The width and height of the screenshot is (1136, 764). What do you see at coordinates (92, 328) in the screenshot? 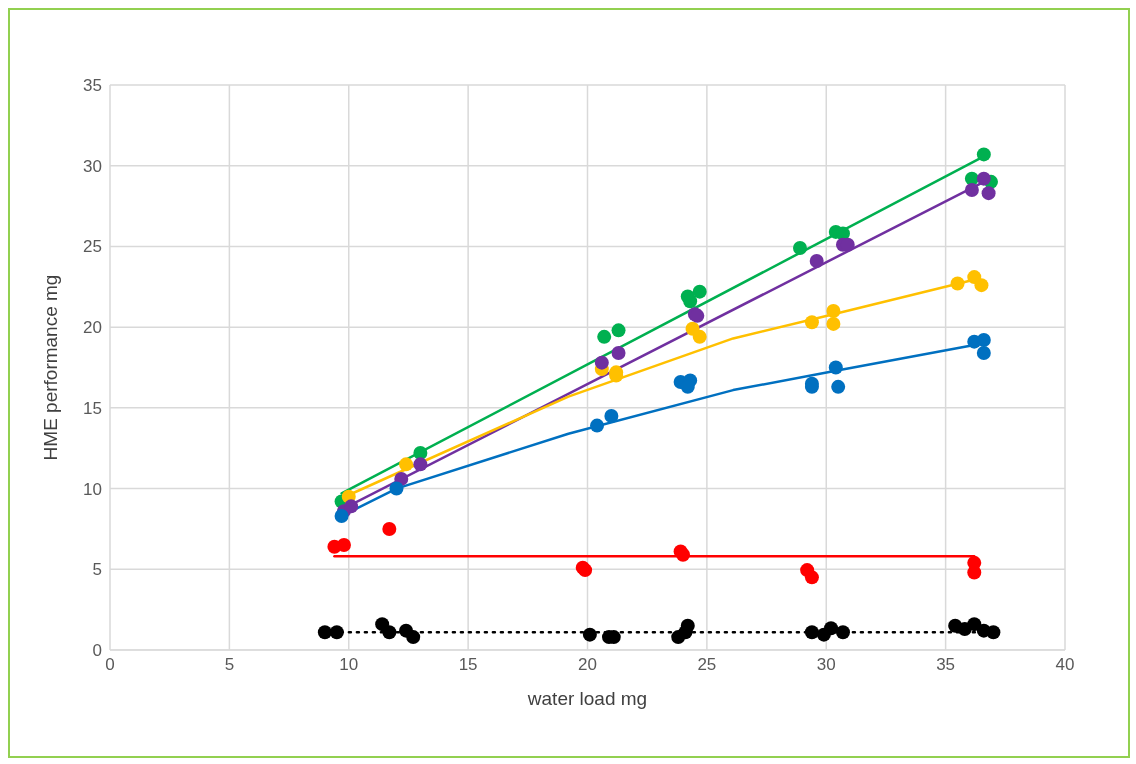
I see `y-tick-label: 20` at bounding box center [92, 328].